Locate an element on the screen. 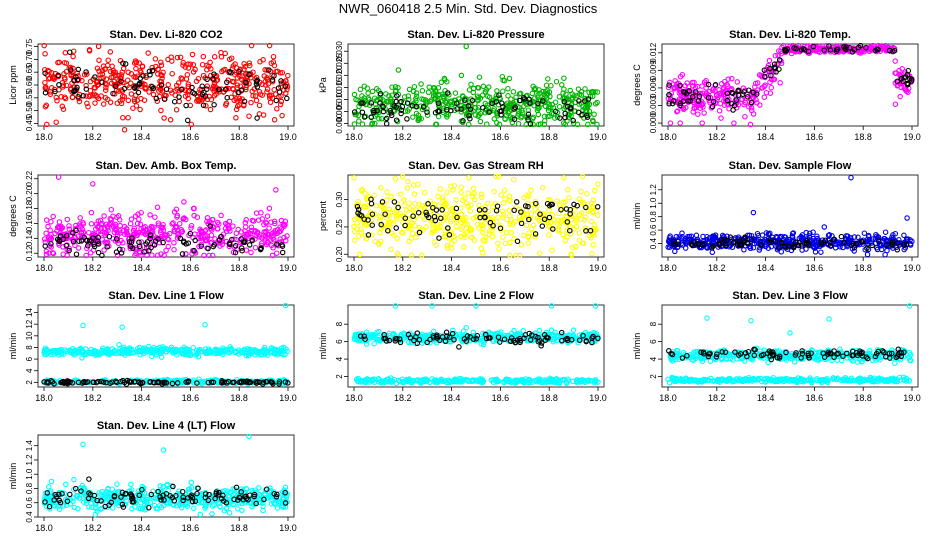 The image size is (936, 540). chart-title: Stan. Dev. Li-820 Temp. is located at coordinates (790, 35).